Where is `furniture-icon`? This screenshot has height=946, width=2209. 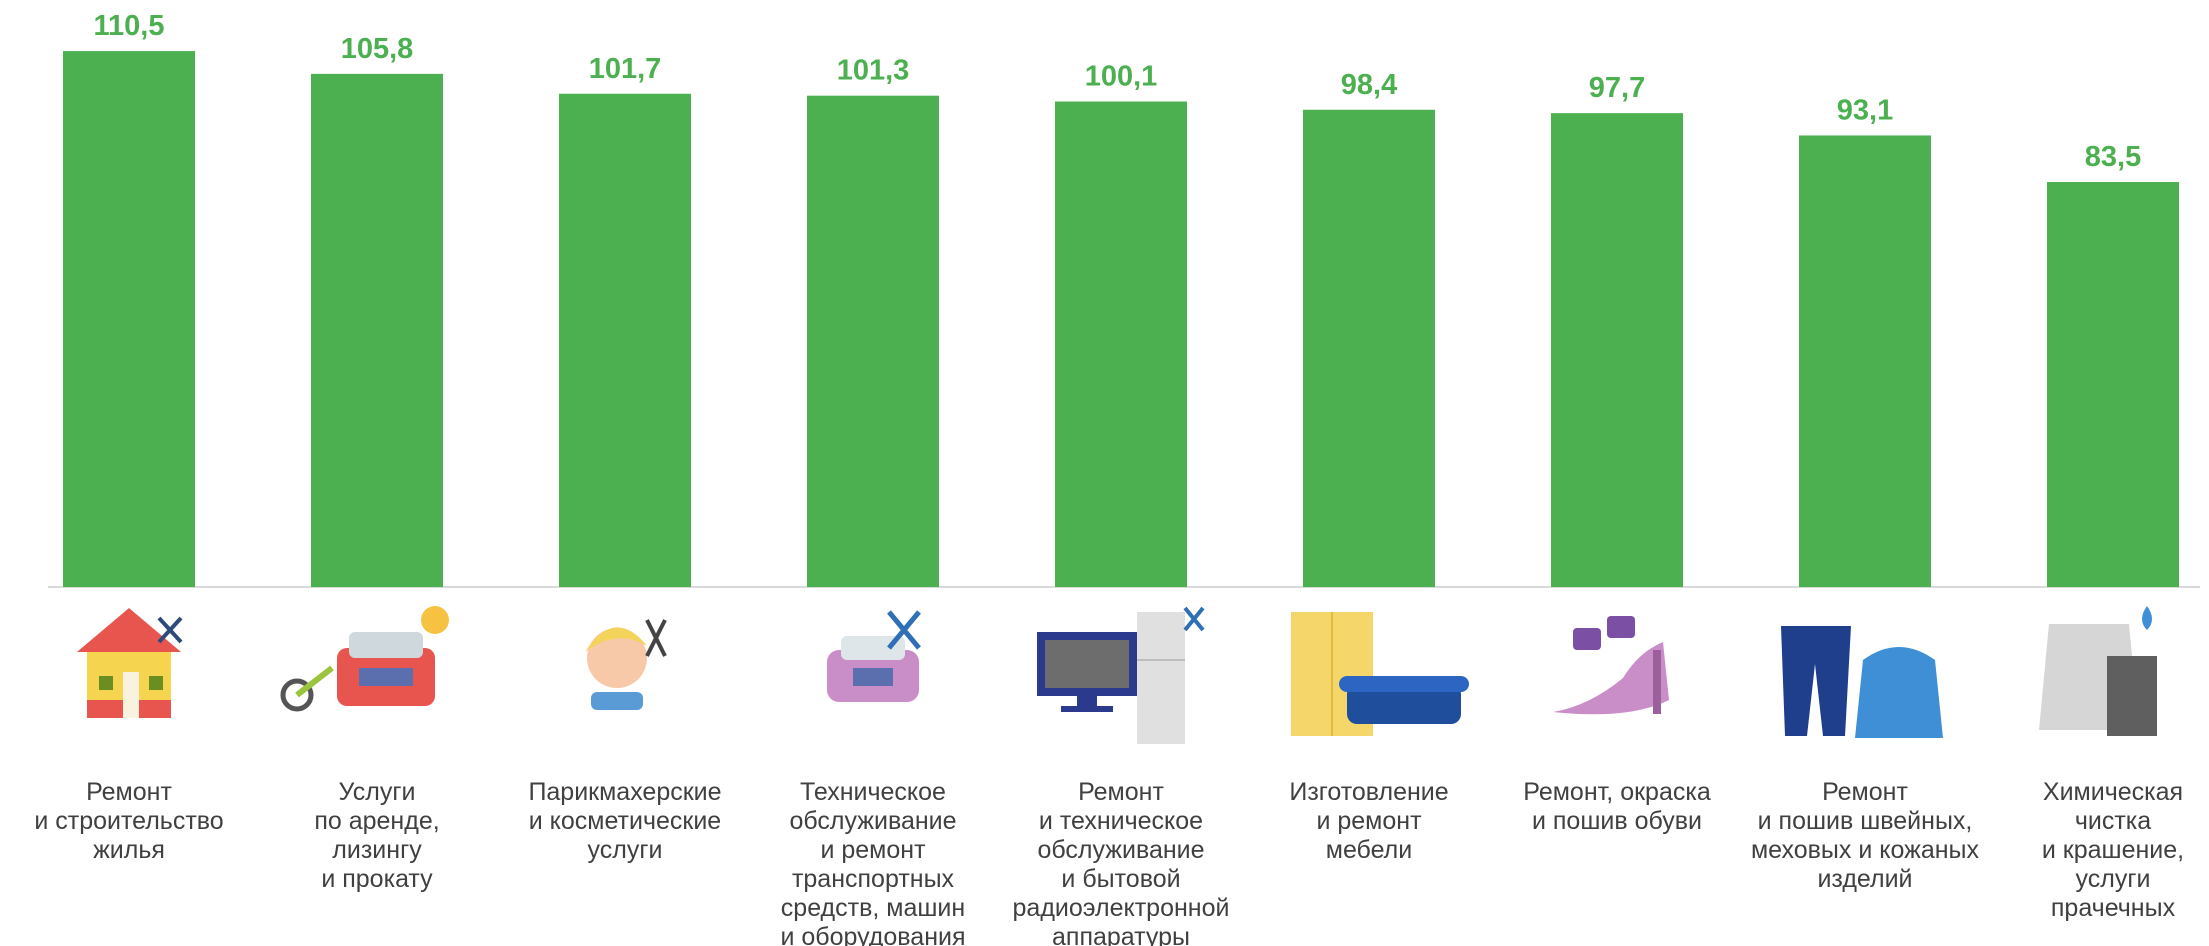 furniture-icon is located at coordinates (1380, 674).